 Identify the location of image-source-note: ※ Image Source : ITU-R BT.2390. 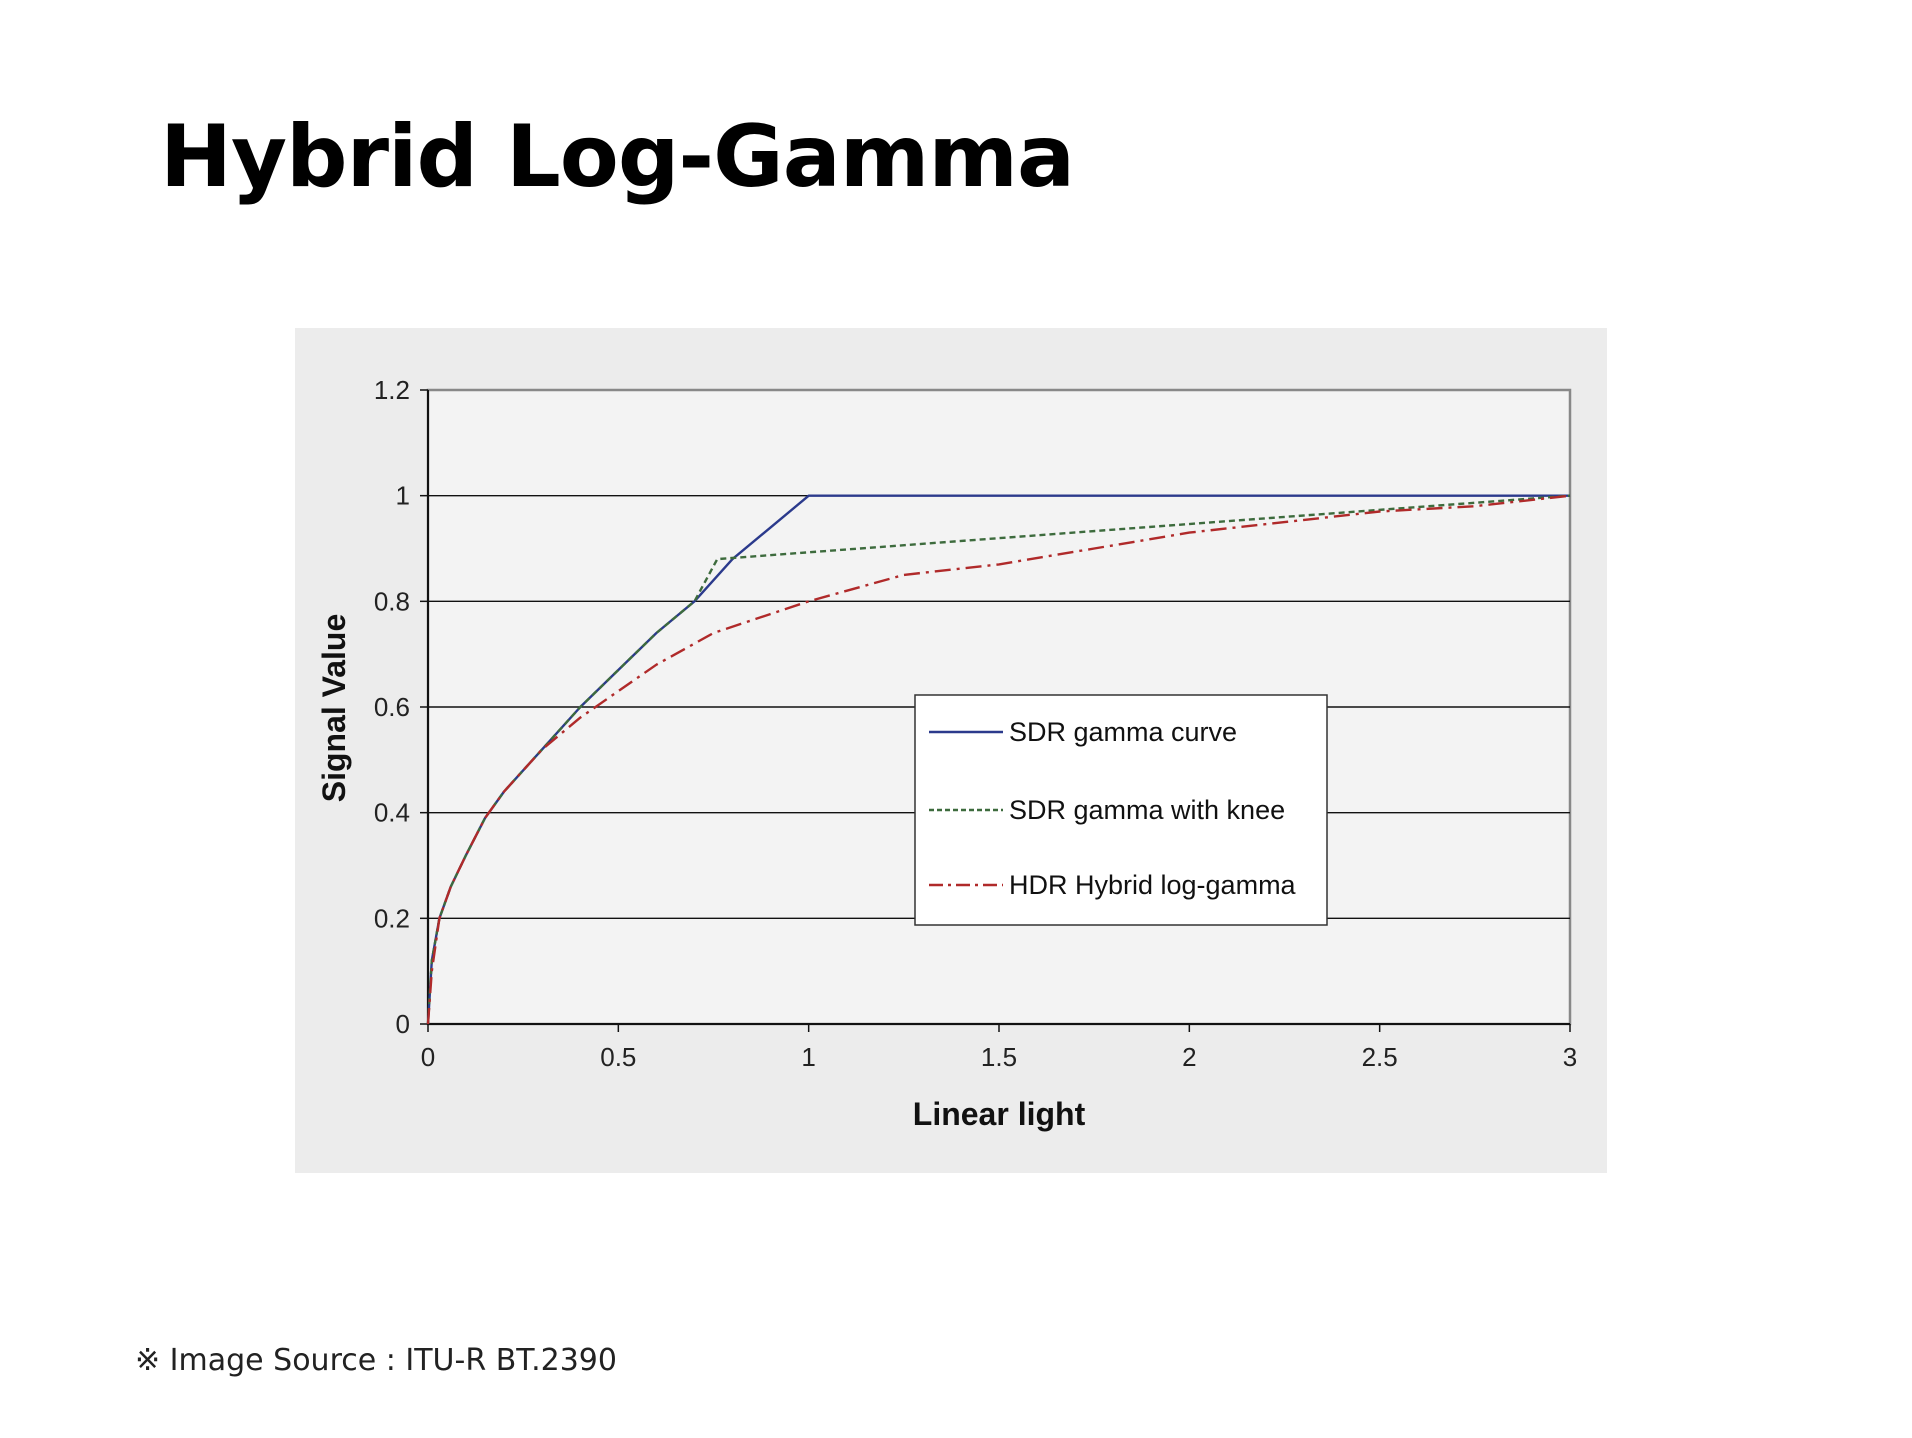
(376, 1360).